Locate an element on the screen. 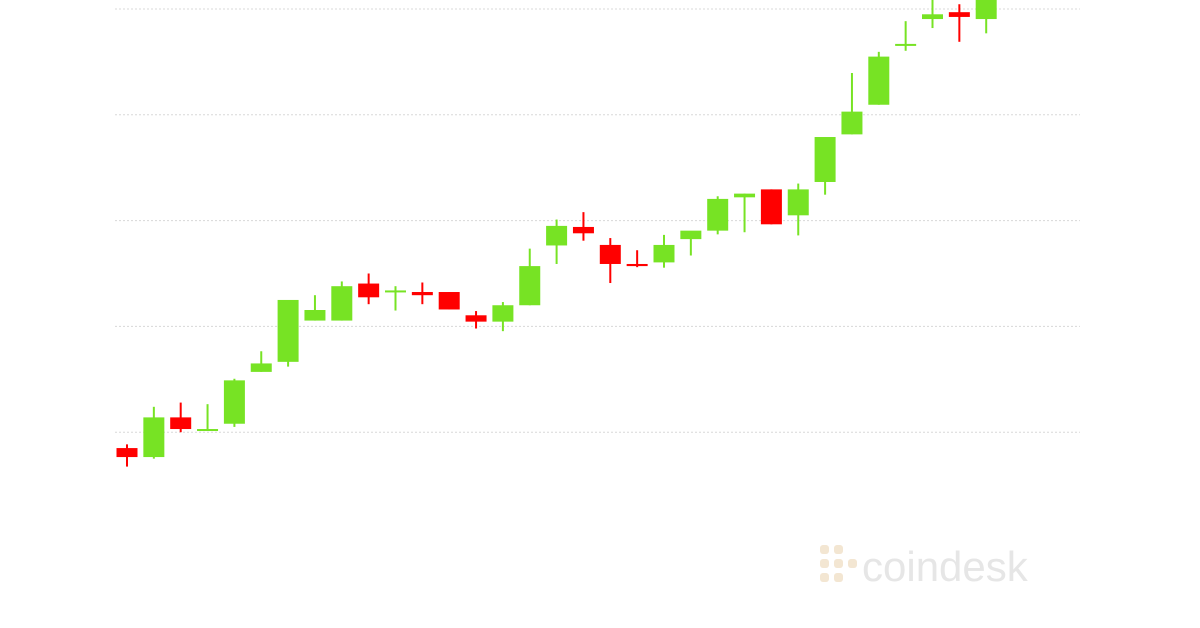 This screenshot has height=628, width=1200. coindesk-logo-icon is located at coordinates (838, 563).